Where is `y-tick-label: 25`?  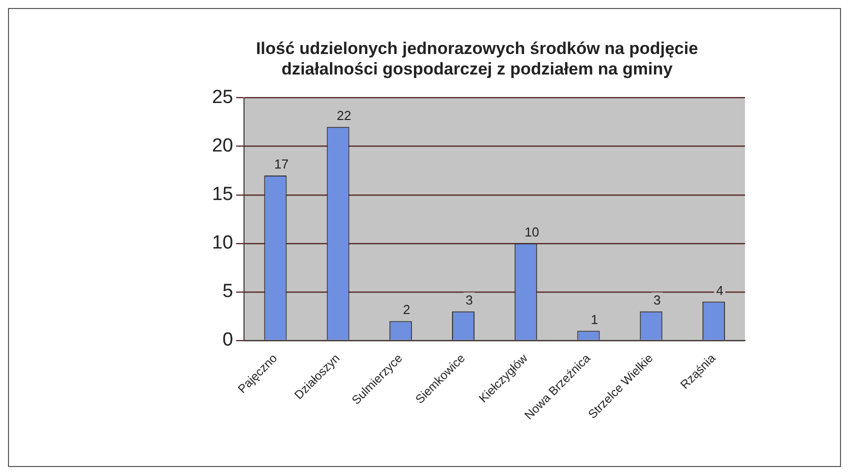
y-tick-label: 25 is located at coordinates (223, 97).